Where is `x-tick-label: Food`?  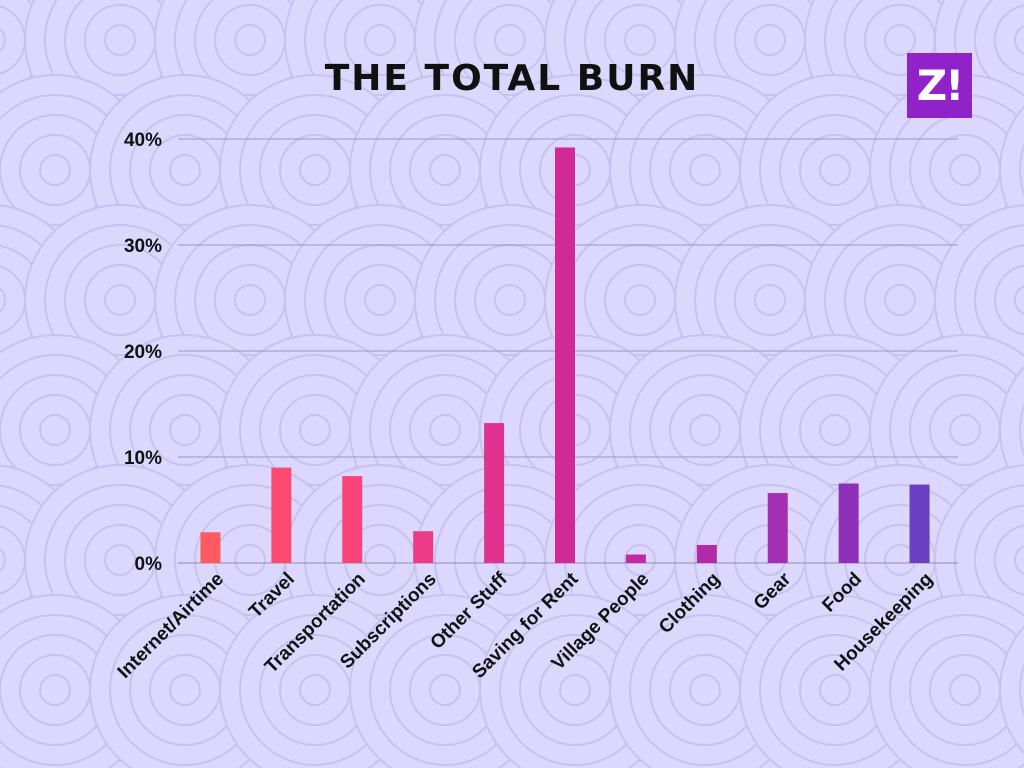
x-tick-label: Food is located at coordinates (842, 593).